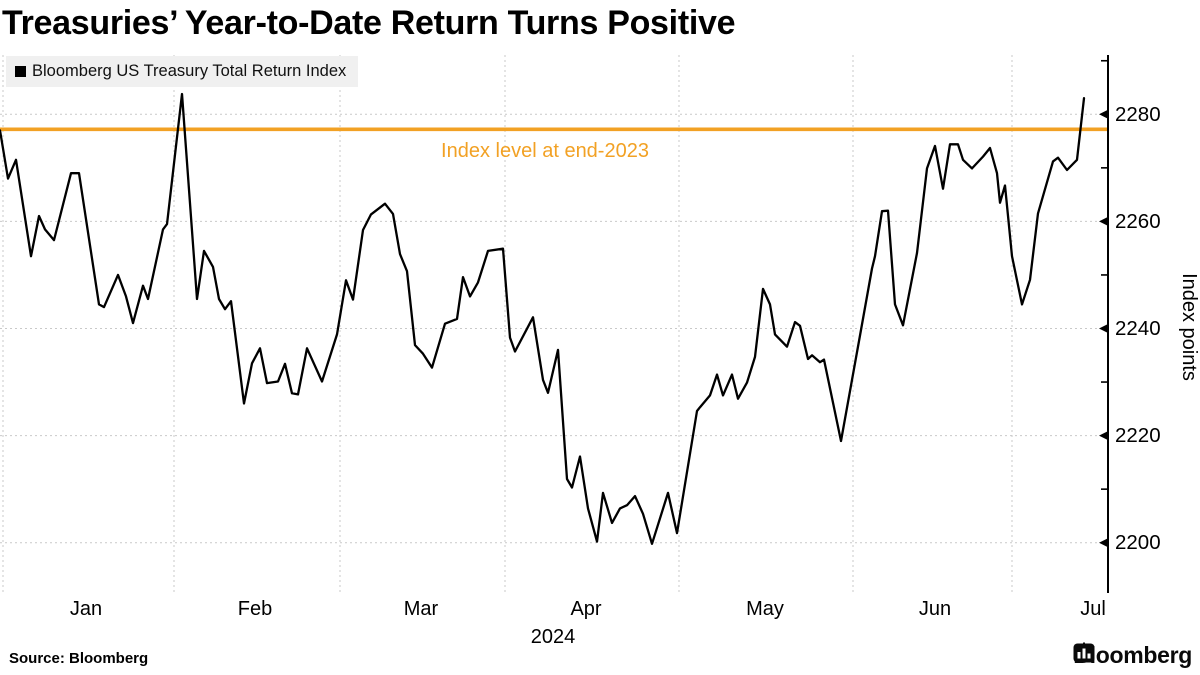 The image size is (1200, 675). Describe the element at coordinates (1138, 328) in the screenshot. I see `y-axis-tick-label: 2240` at that location.